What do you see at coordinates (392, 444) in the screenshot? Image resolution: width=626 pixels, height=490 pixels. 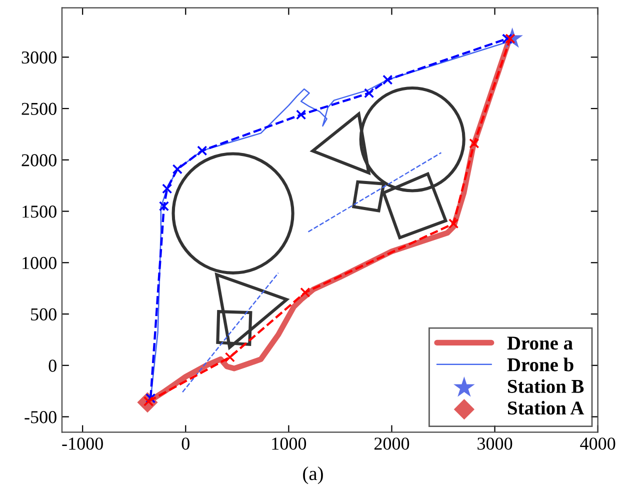 I see `x-tick-label: 2000` at bounding box center [392, 444].